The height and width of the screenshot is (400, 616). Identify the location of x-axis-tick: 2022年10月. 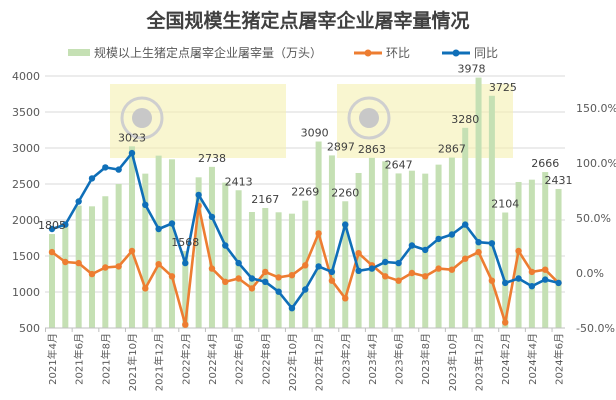
(292, 362).